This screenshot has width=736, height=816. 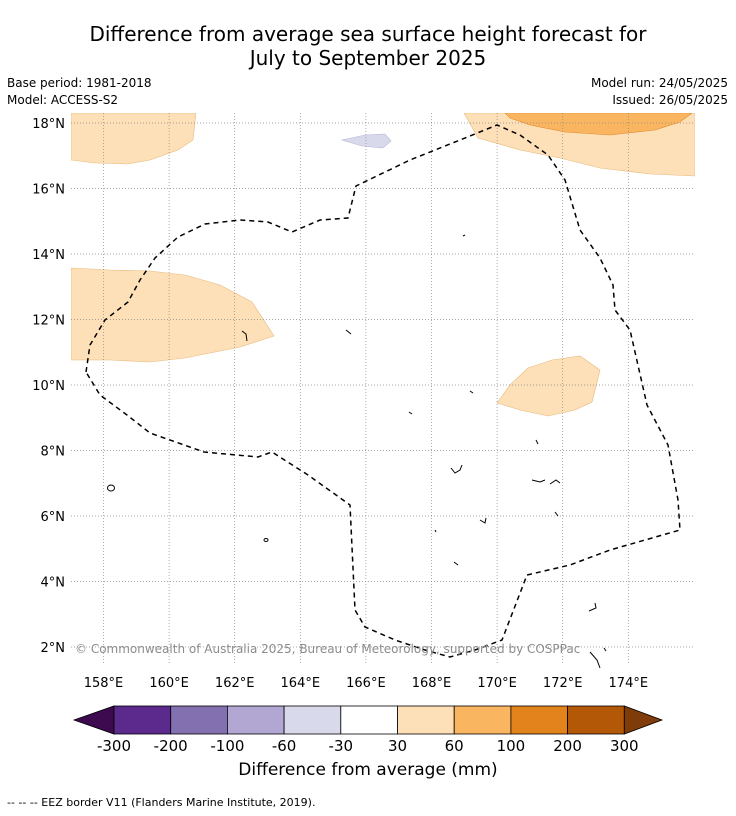 I want to click on anomaly-region-nw, so click(x=134, y=139).